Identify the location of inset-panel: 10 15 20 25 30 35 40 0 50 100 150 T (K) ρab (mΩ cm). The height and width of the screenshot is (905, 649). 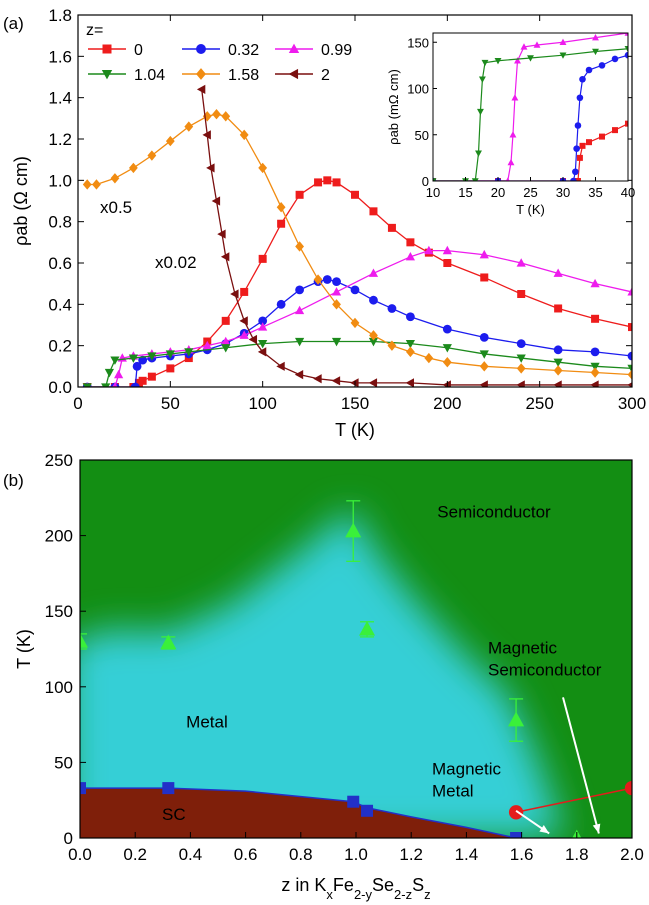
(510, 124).